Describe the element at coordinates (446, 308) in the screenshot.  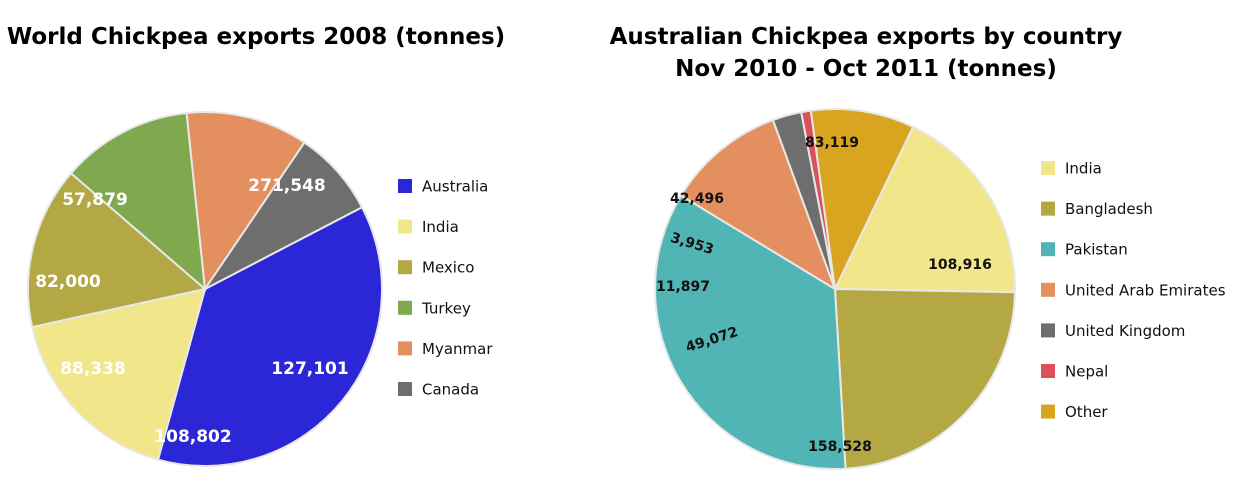
I see `legend-label: Turkey` at that location.